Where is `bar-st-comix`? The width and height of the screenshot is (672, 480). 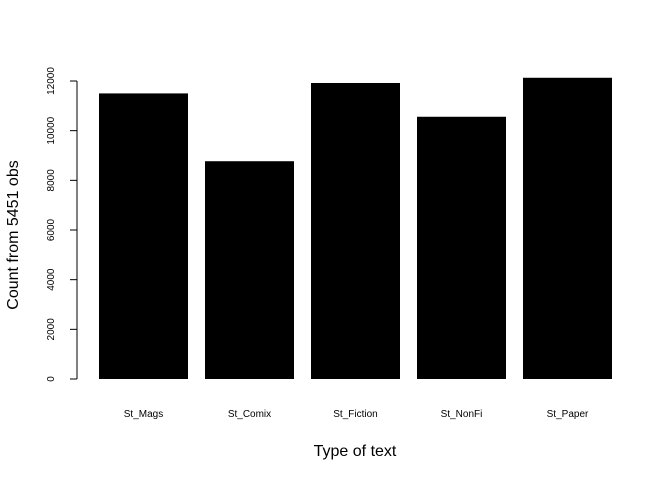
bar-st-comix is located at coordinates (249, 270).